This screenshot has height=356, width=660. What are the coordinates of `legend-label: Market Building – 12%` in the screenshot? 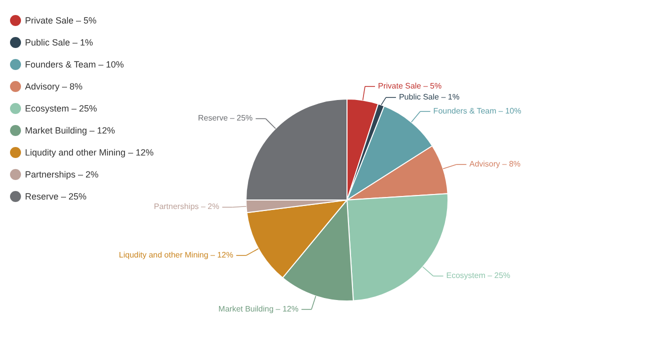 It's located at (70, 131).